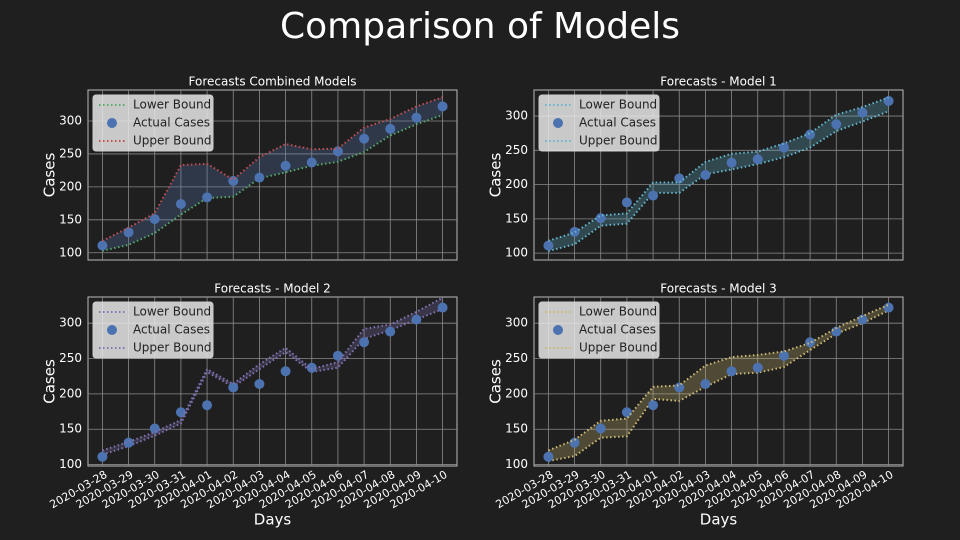 The width and height of the screenshot is (960, 540). What do you see at coordinates (480, 26) in the screenshot?
I see `page-title: Comparison of Models` at bounding box center [480, 26].